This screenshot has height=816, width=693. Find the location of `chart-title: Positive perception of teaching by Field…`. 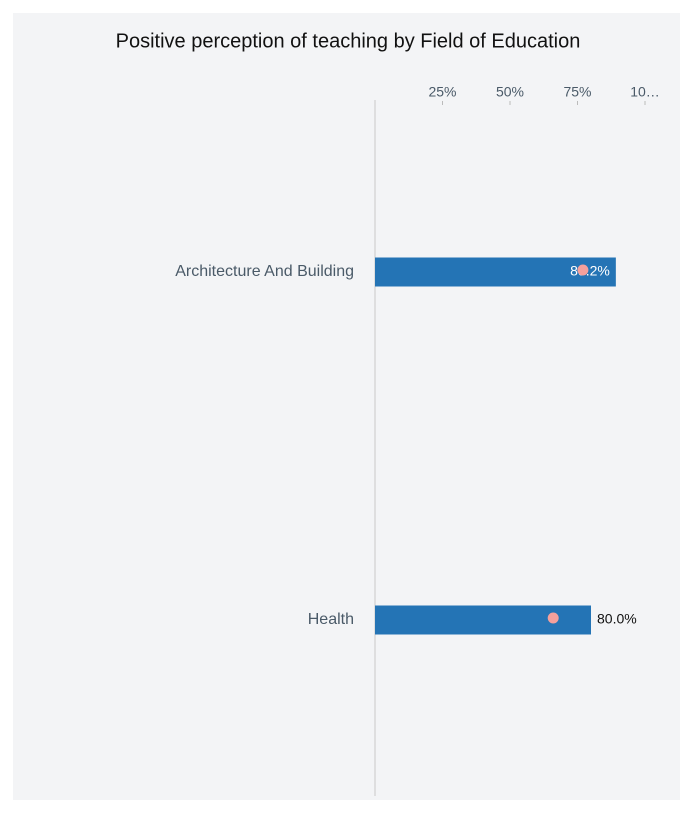

chart-title: Positive perception of teaching by Field… is located at coordinates (348, 41).